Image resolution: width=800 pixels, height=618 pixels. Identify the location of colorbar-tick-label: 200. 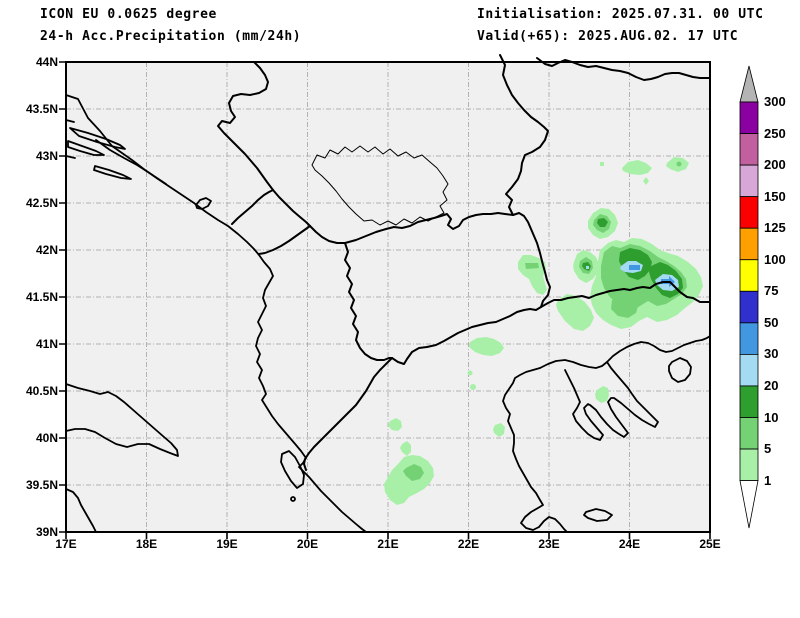
(775, 165).